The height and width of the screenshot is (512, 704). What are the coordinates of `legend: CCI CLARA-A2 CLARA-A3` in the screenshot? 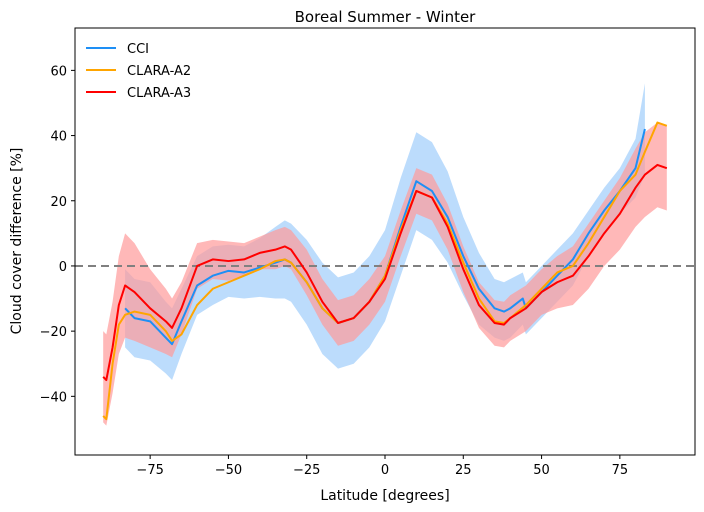 It's located at (138, 71).